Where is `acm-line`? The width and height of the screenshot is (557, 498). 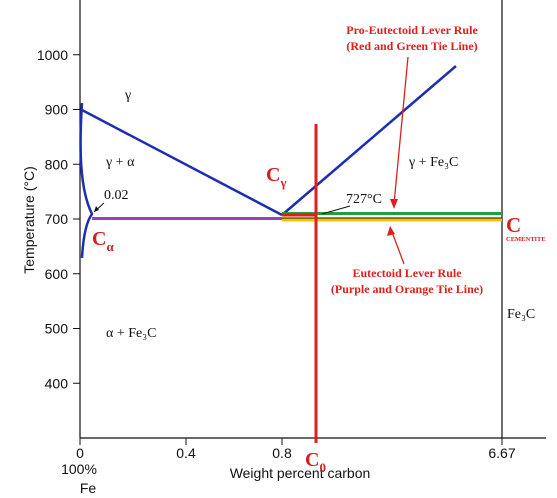
acm-line is located at coordinates (369, 140).